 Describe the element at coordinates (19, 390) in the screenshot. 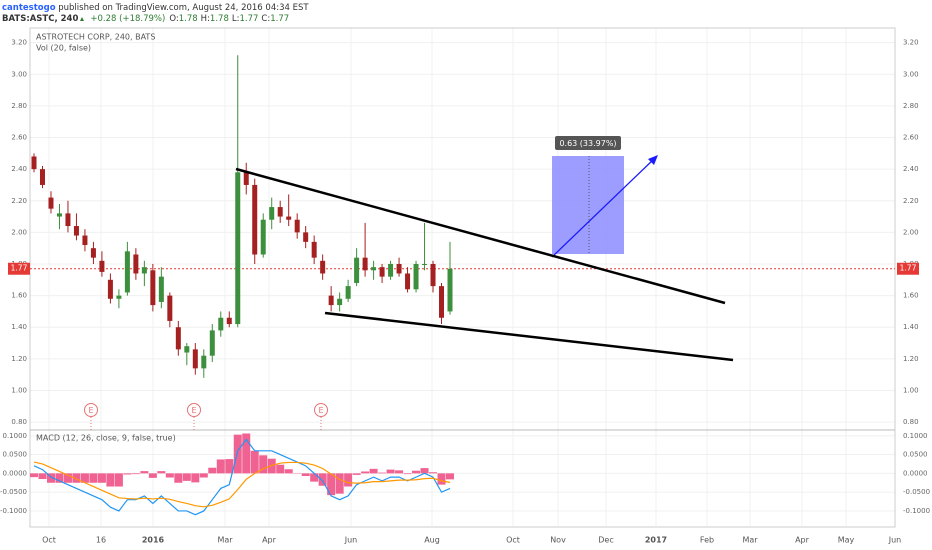

I see `y-tick-label-left: 1.00` at that location.